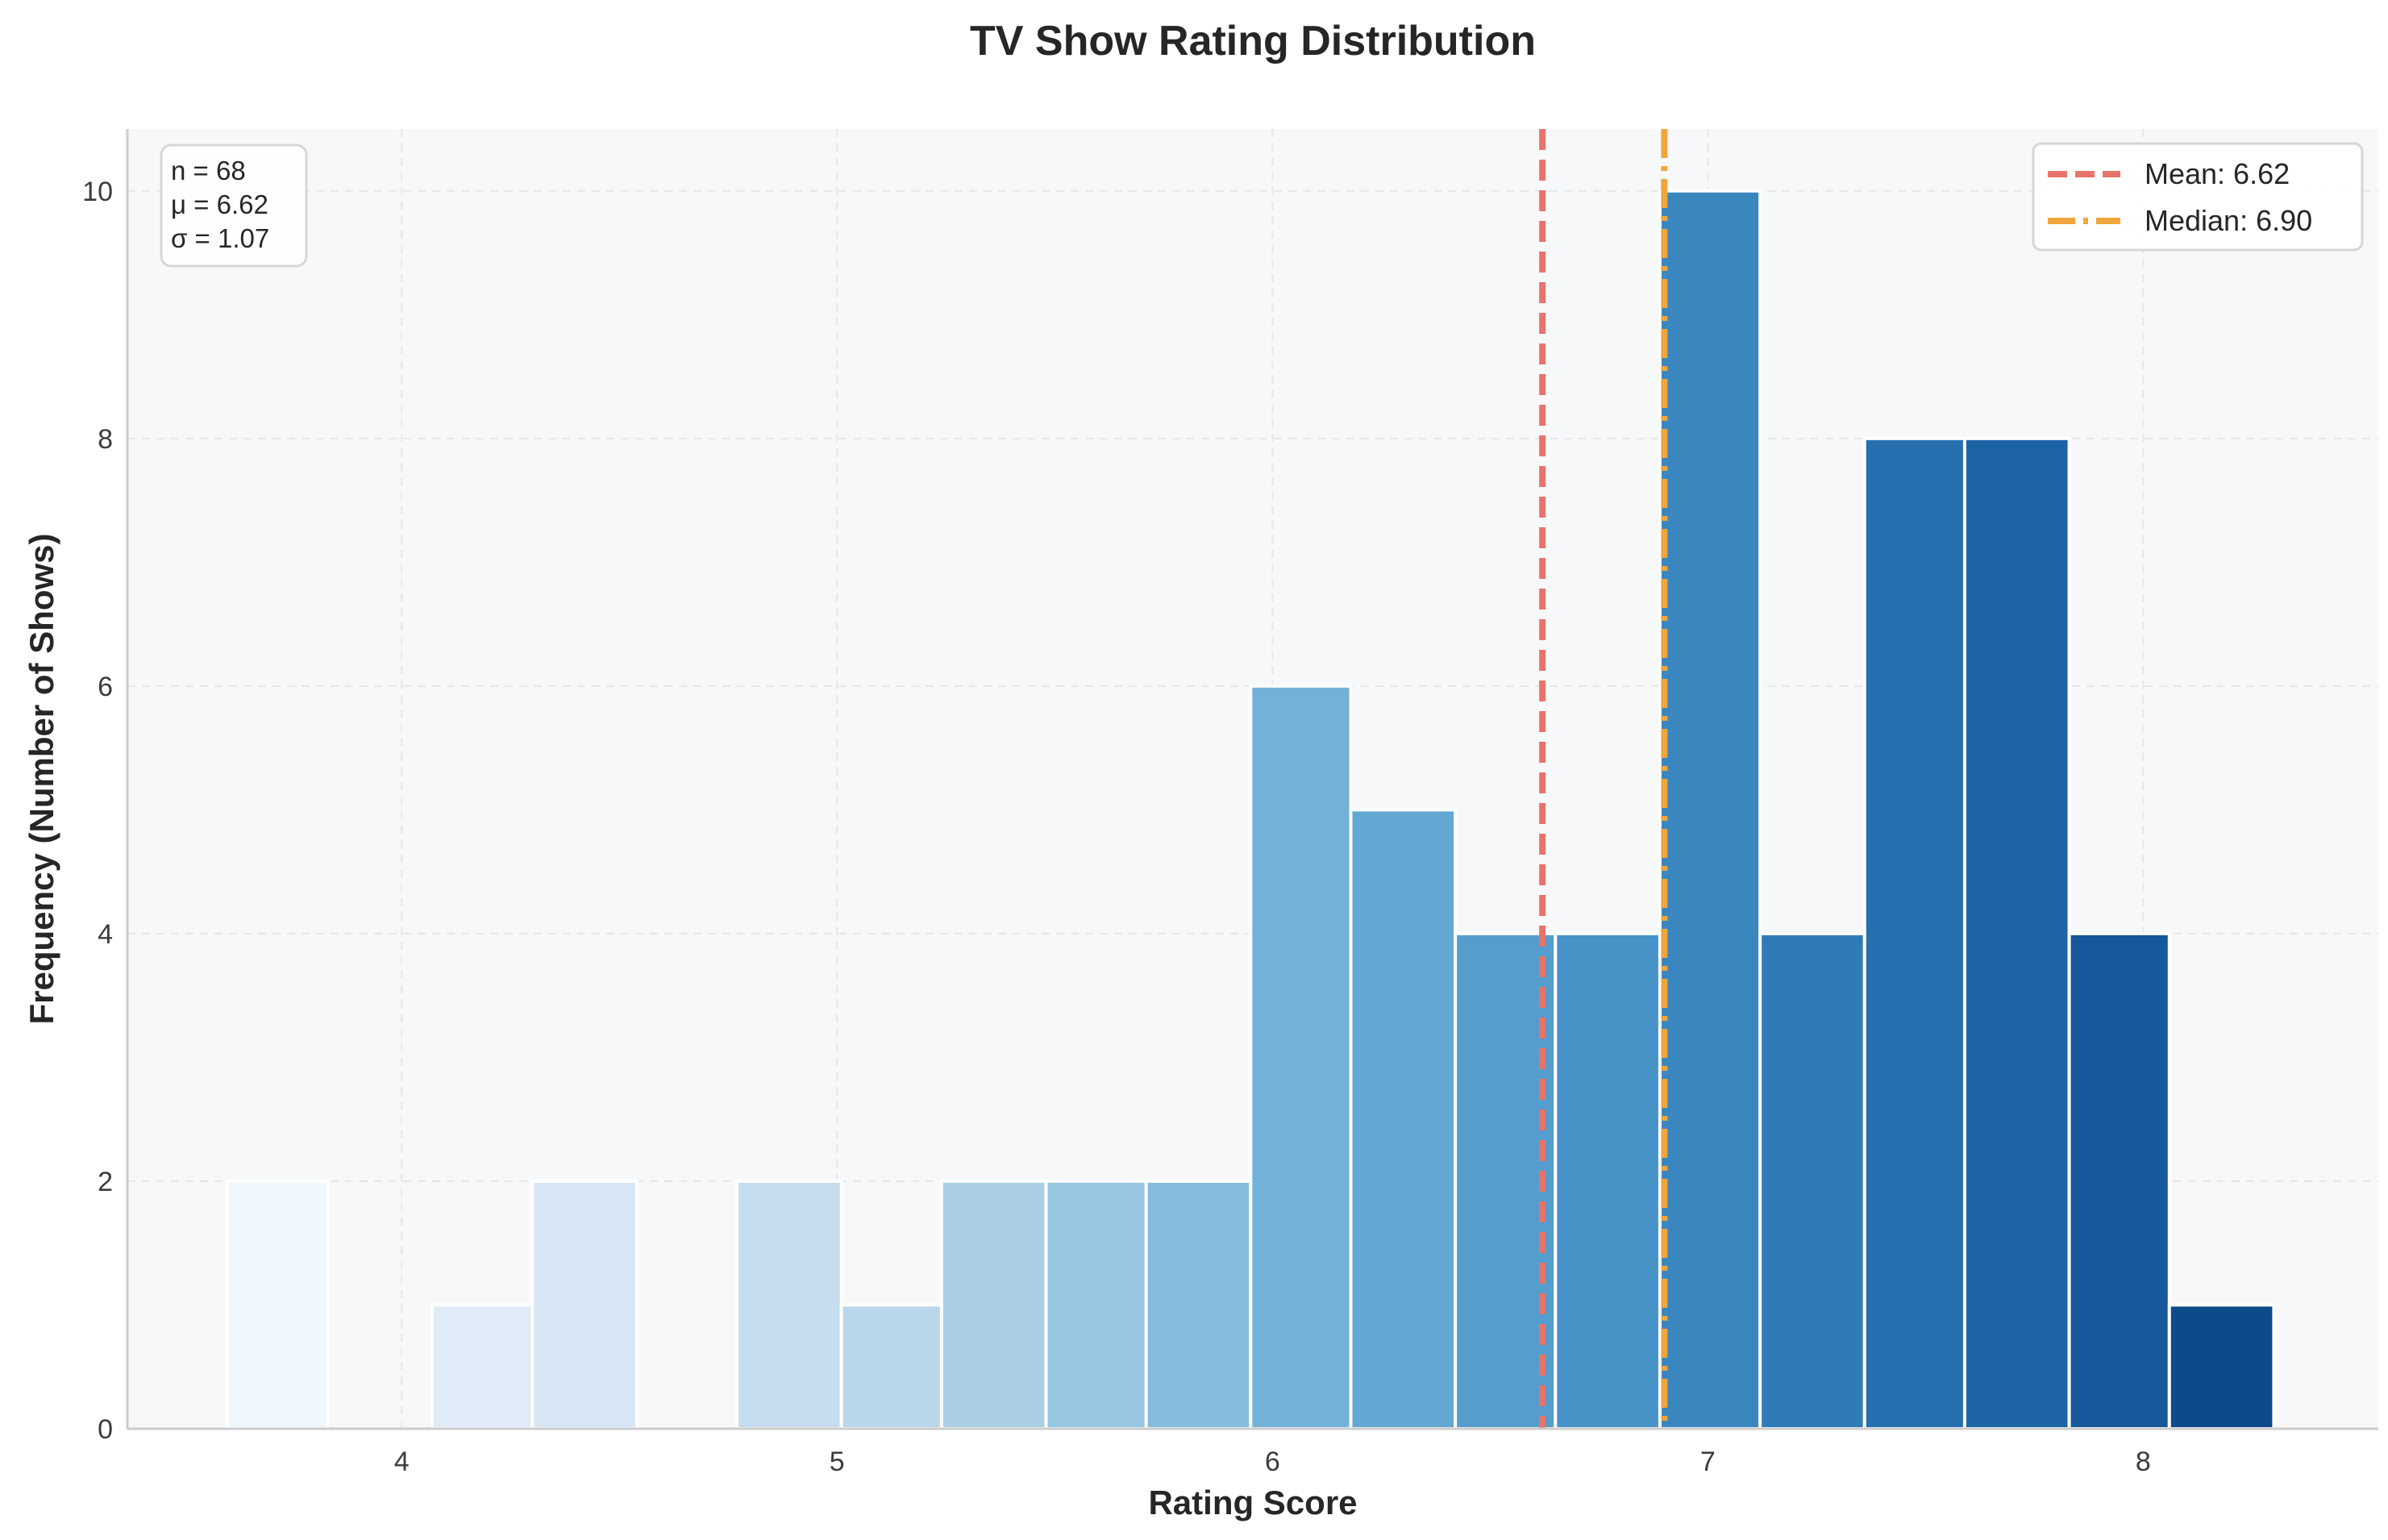  I want to click on x-tick-label-2: 6, so click(1272, 1461).